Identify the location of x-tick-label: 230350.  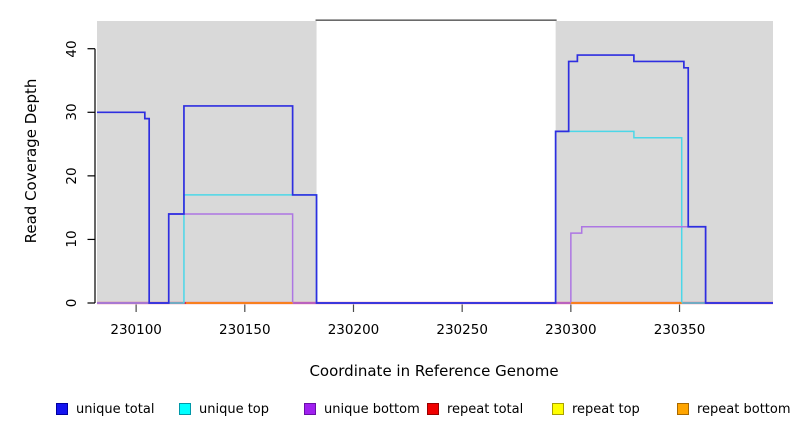
(679, 330).